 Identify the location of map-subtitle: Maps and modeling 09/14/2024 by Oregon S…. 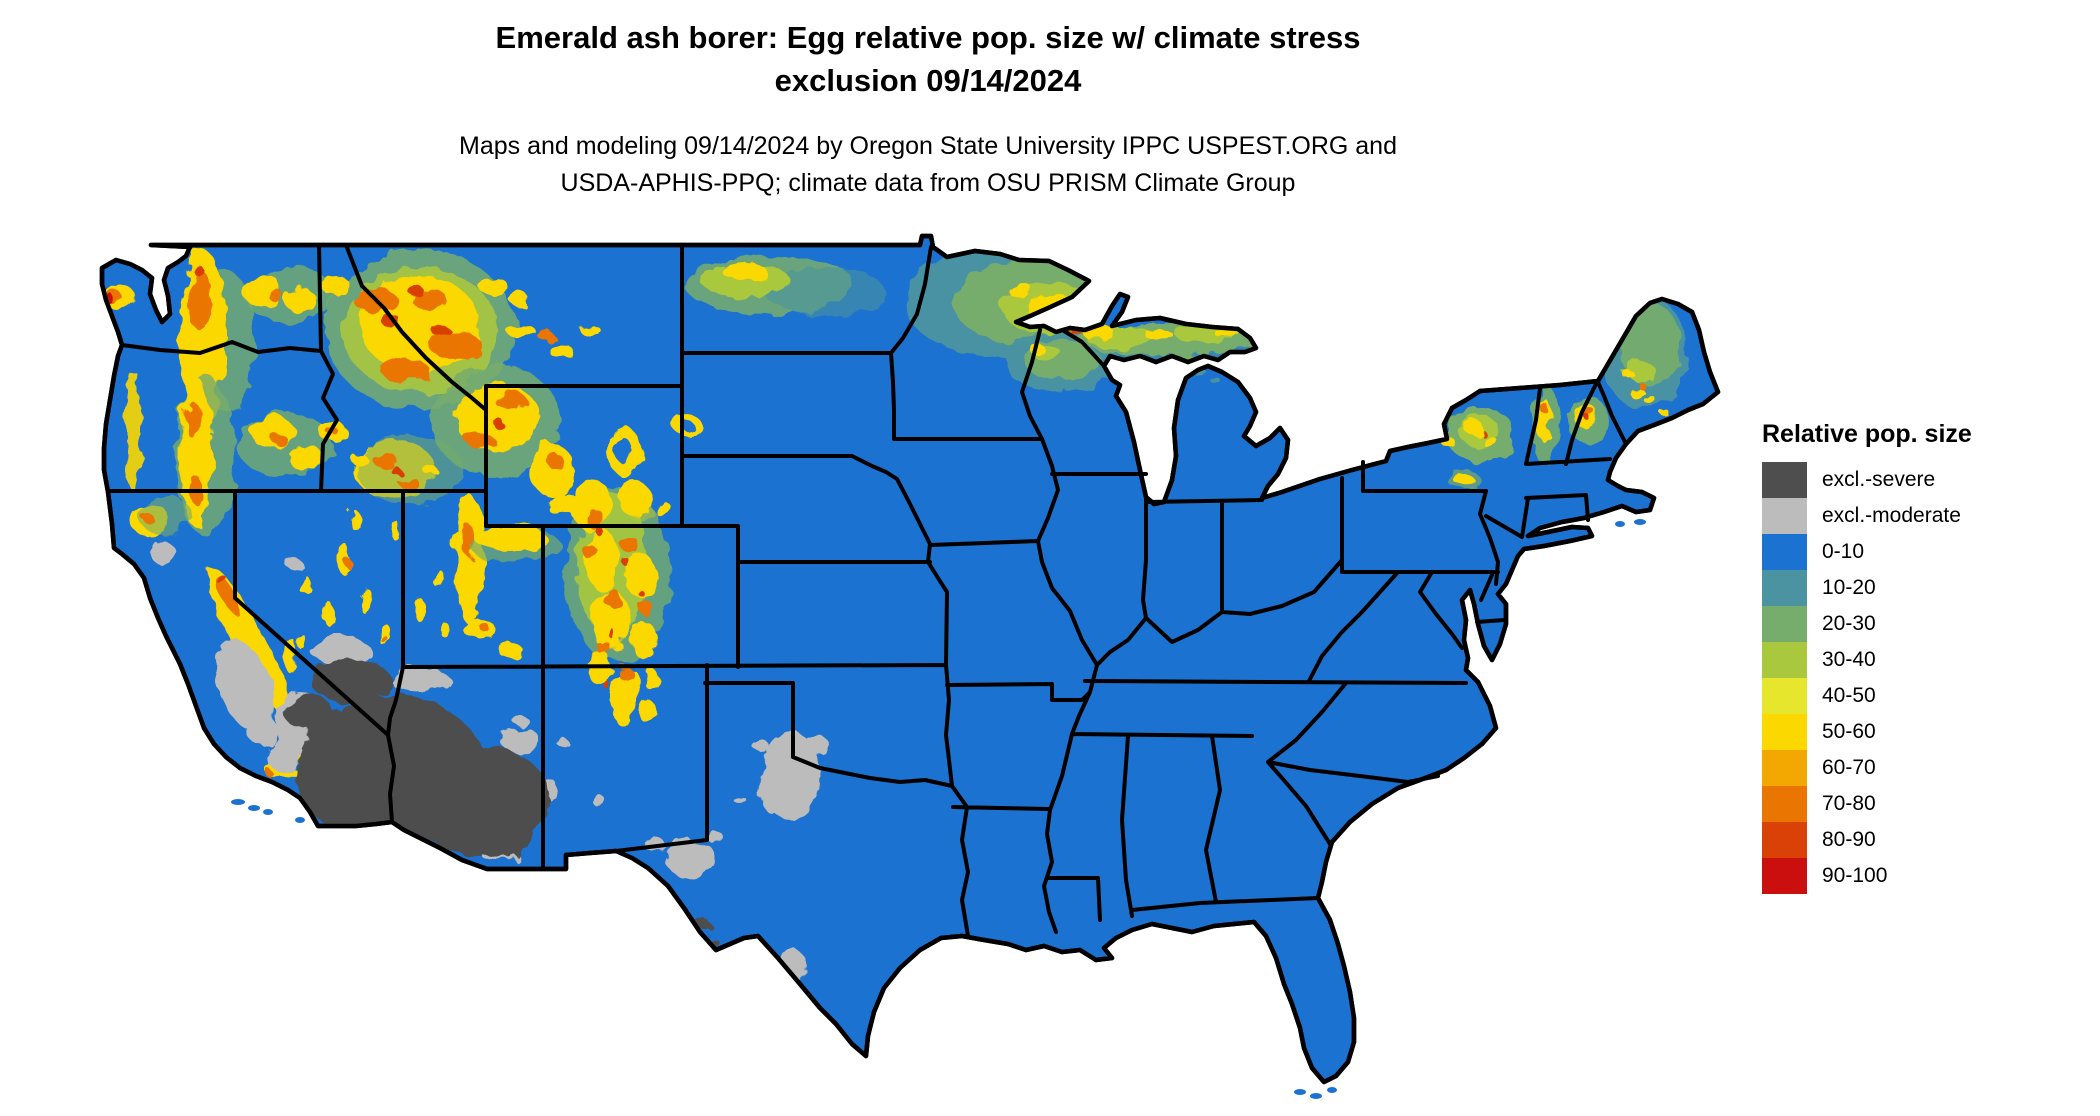
(928, 165).